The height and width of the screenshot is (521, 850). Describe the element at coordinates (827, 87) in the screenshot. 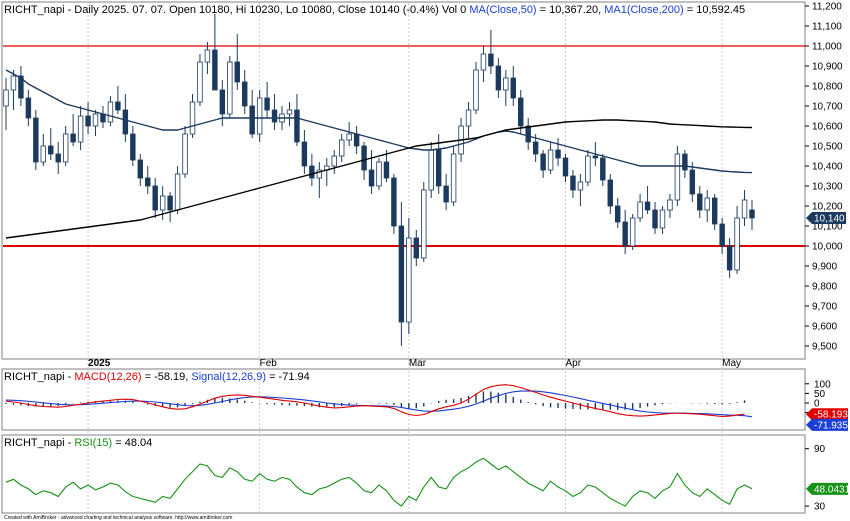

I see `y-tick-label: 10,800` at that location.